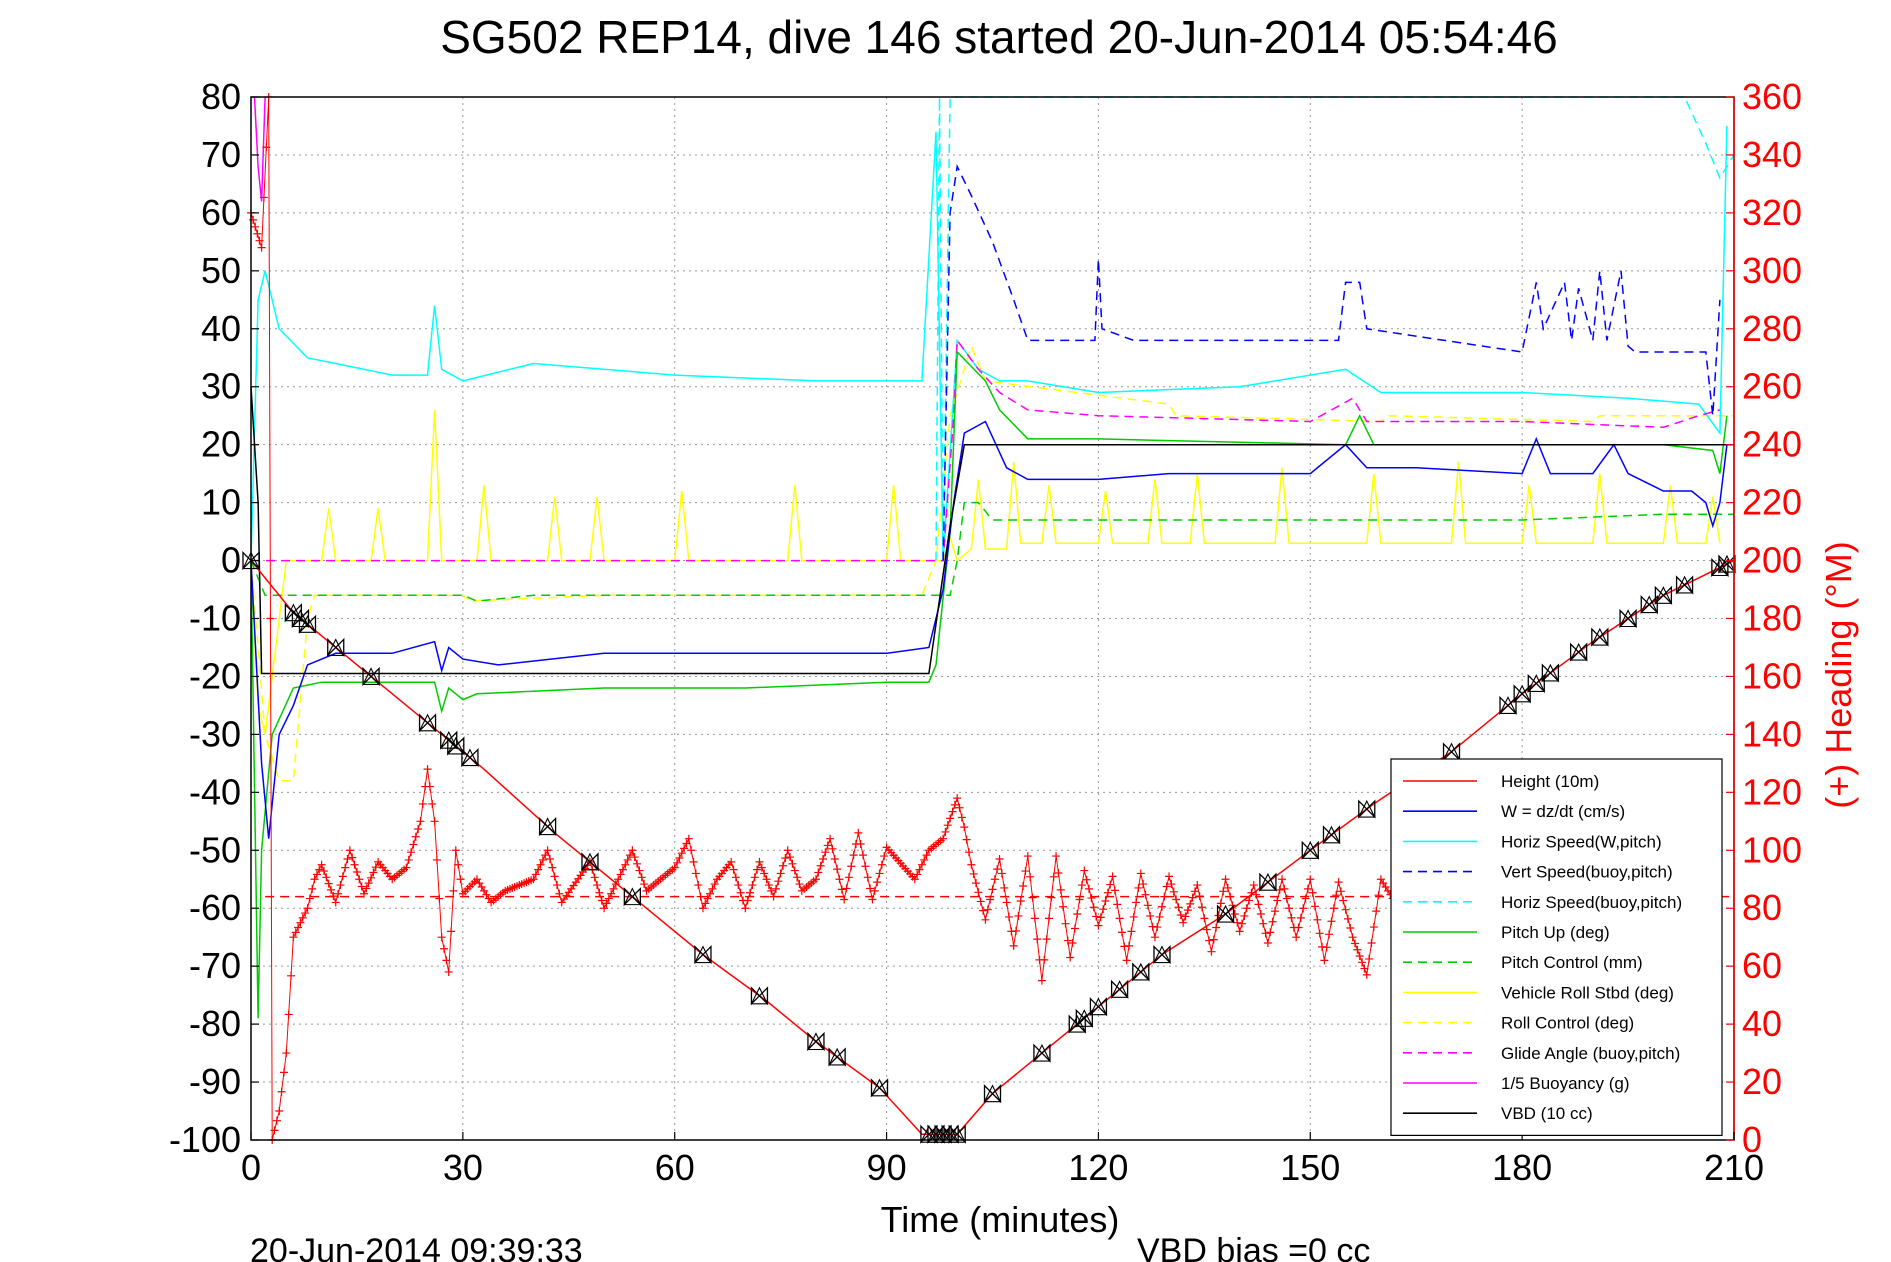  What do you see at coordinates (1565, 1083) in the screenshot?
I see `legend-label: 1/5 Buoyancy (g)` at bounding box center [1565, 1083].